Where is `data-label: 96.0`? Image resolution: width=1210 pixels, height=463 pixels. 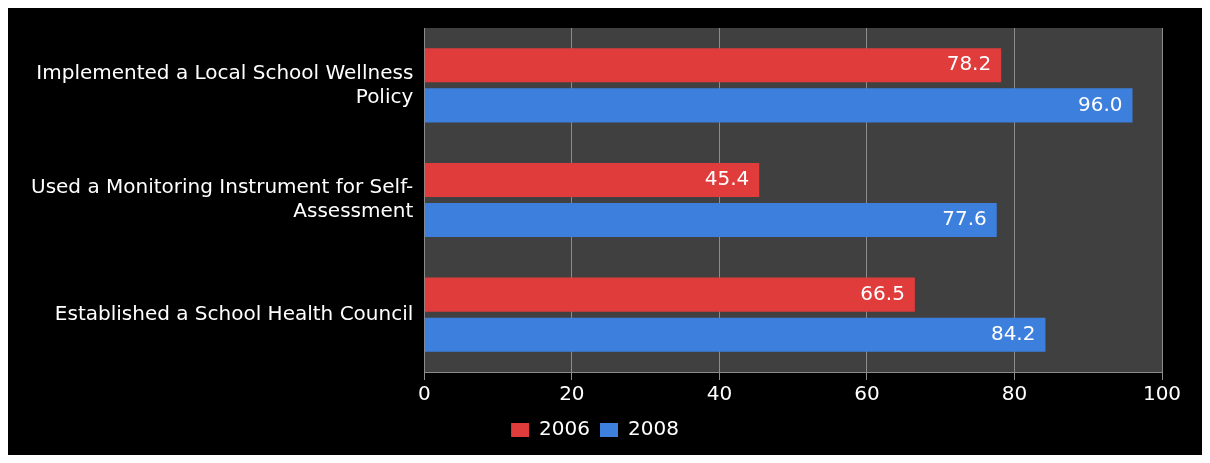
data-label: 96.0 is located at coordinates (1100, 103).